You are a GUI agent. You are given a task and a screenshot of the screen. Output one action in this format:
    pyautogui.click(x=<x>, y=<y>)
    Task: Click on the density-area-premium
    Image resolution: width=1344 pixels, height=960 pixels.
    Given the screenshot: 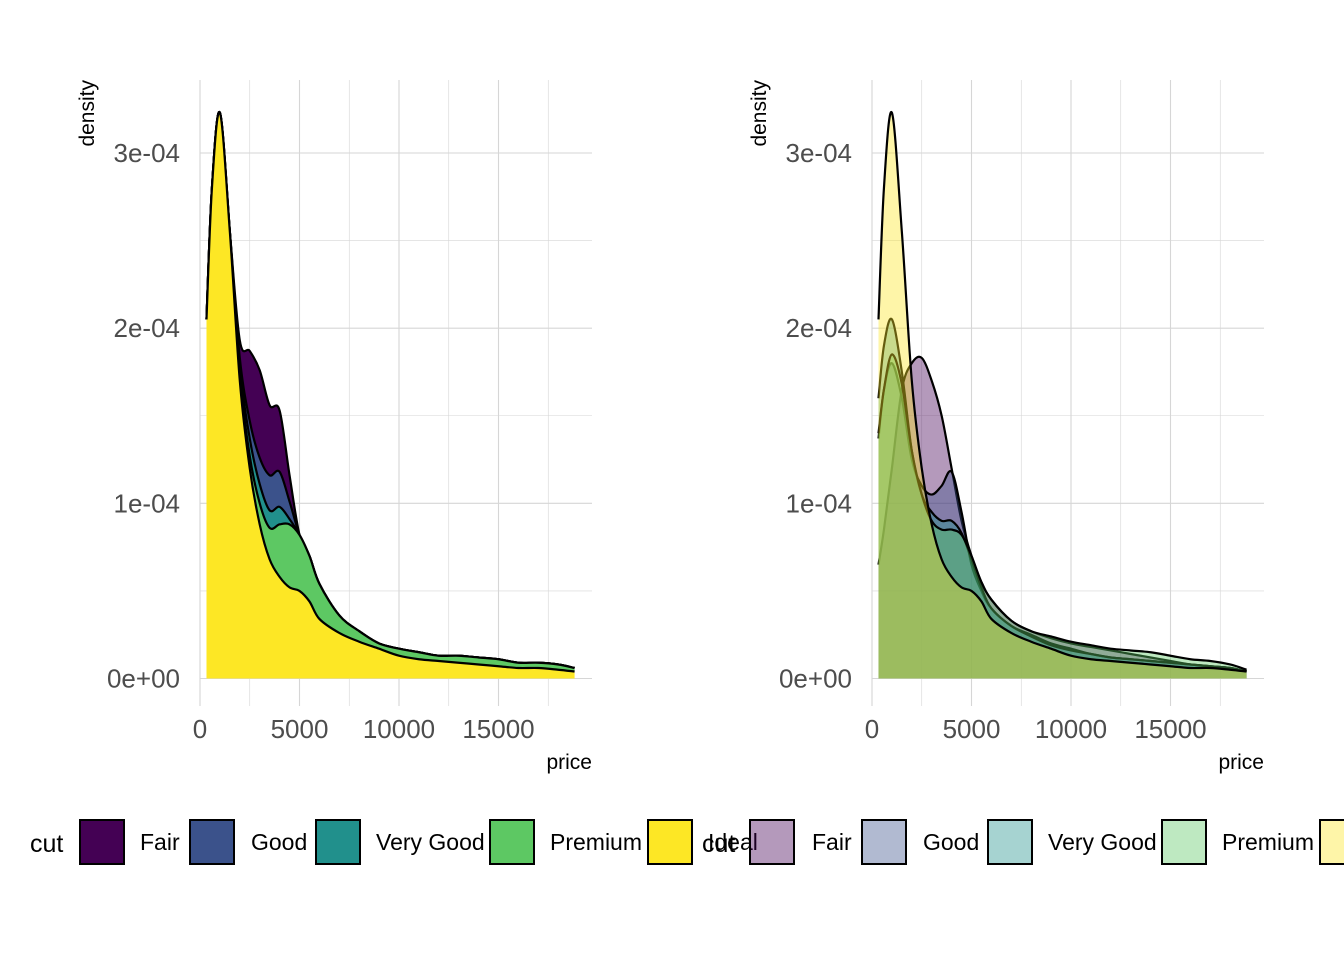 What is the action you would take?
    pyautogui.click(x=1062, y=516)
    